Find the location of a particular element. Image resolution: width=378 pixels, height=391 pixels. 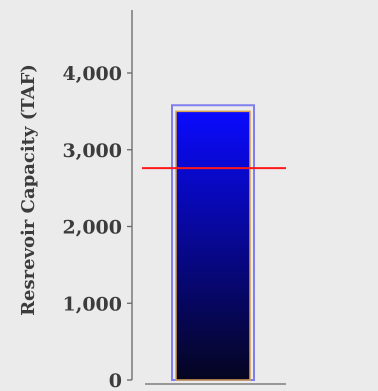

y-tick-label: 3,000 is located at coordinates (93, 151).